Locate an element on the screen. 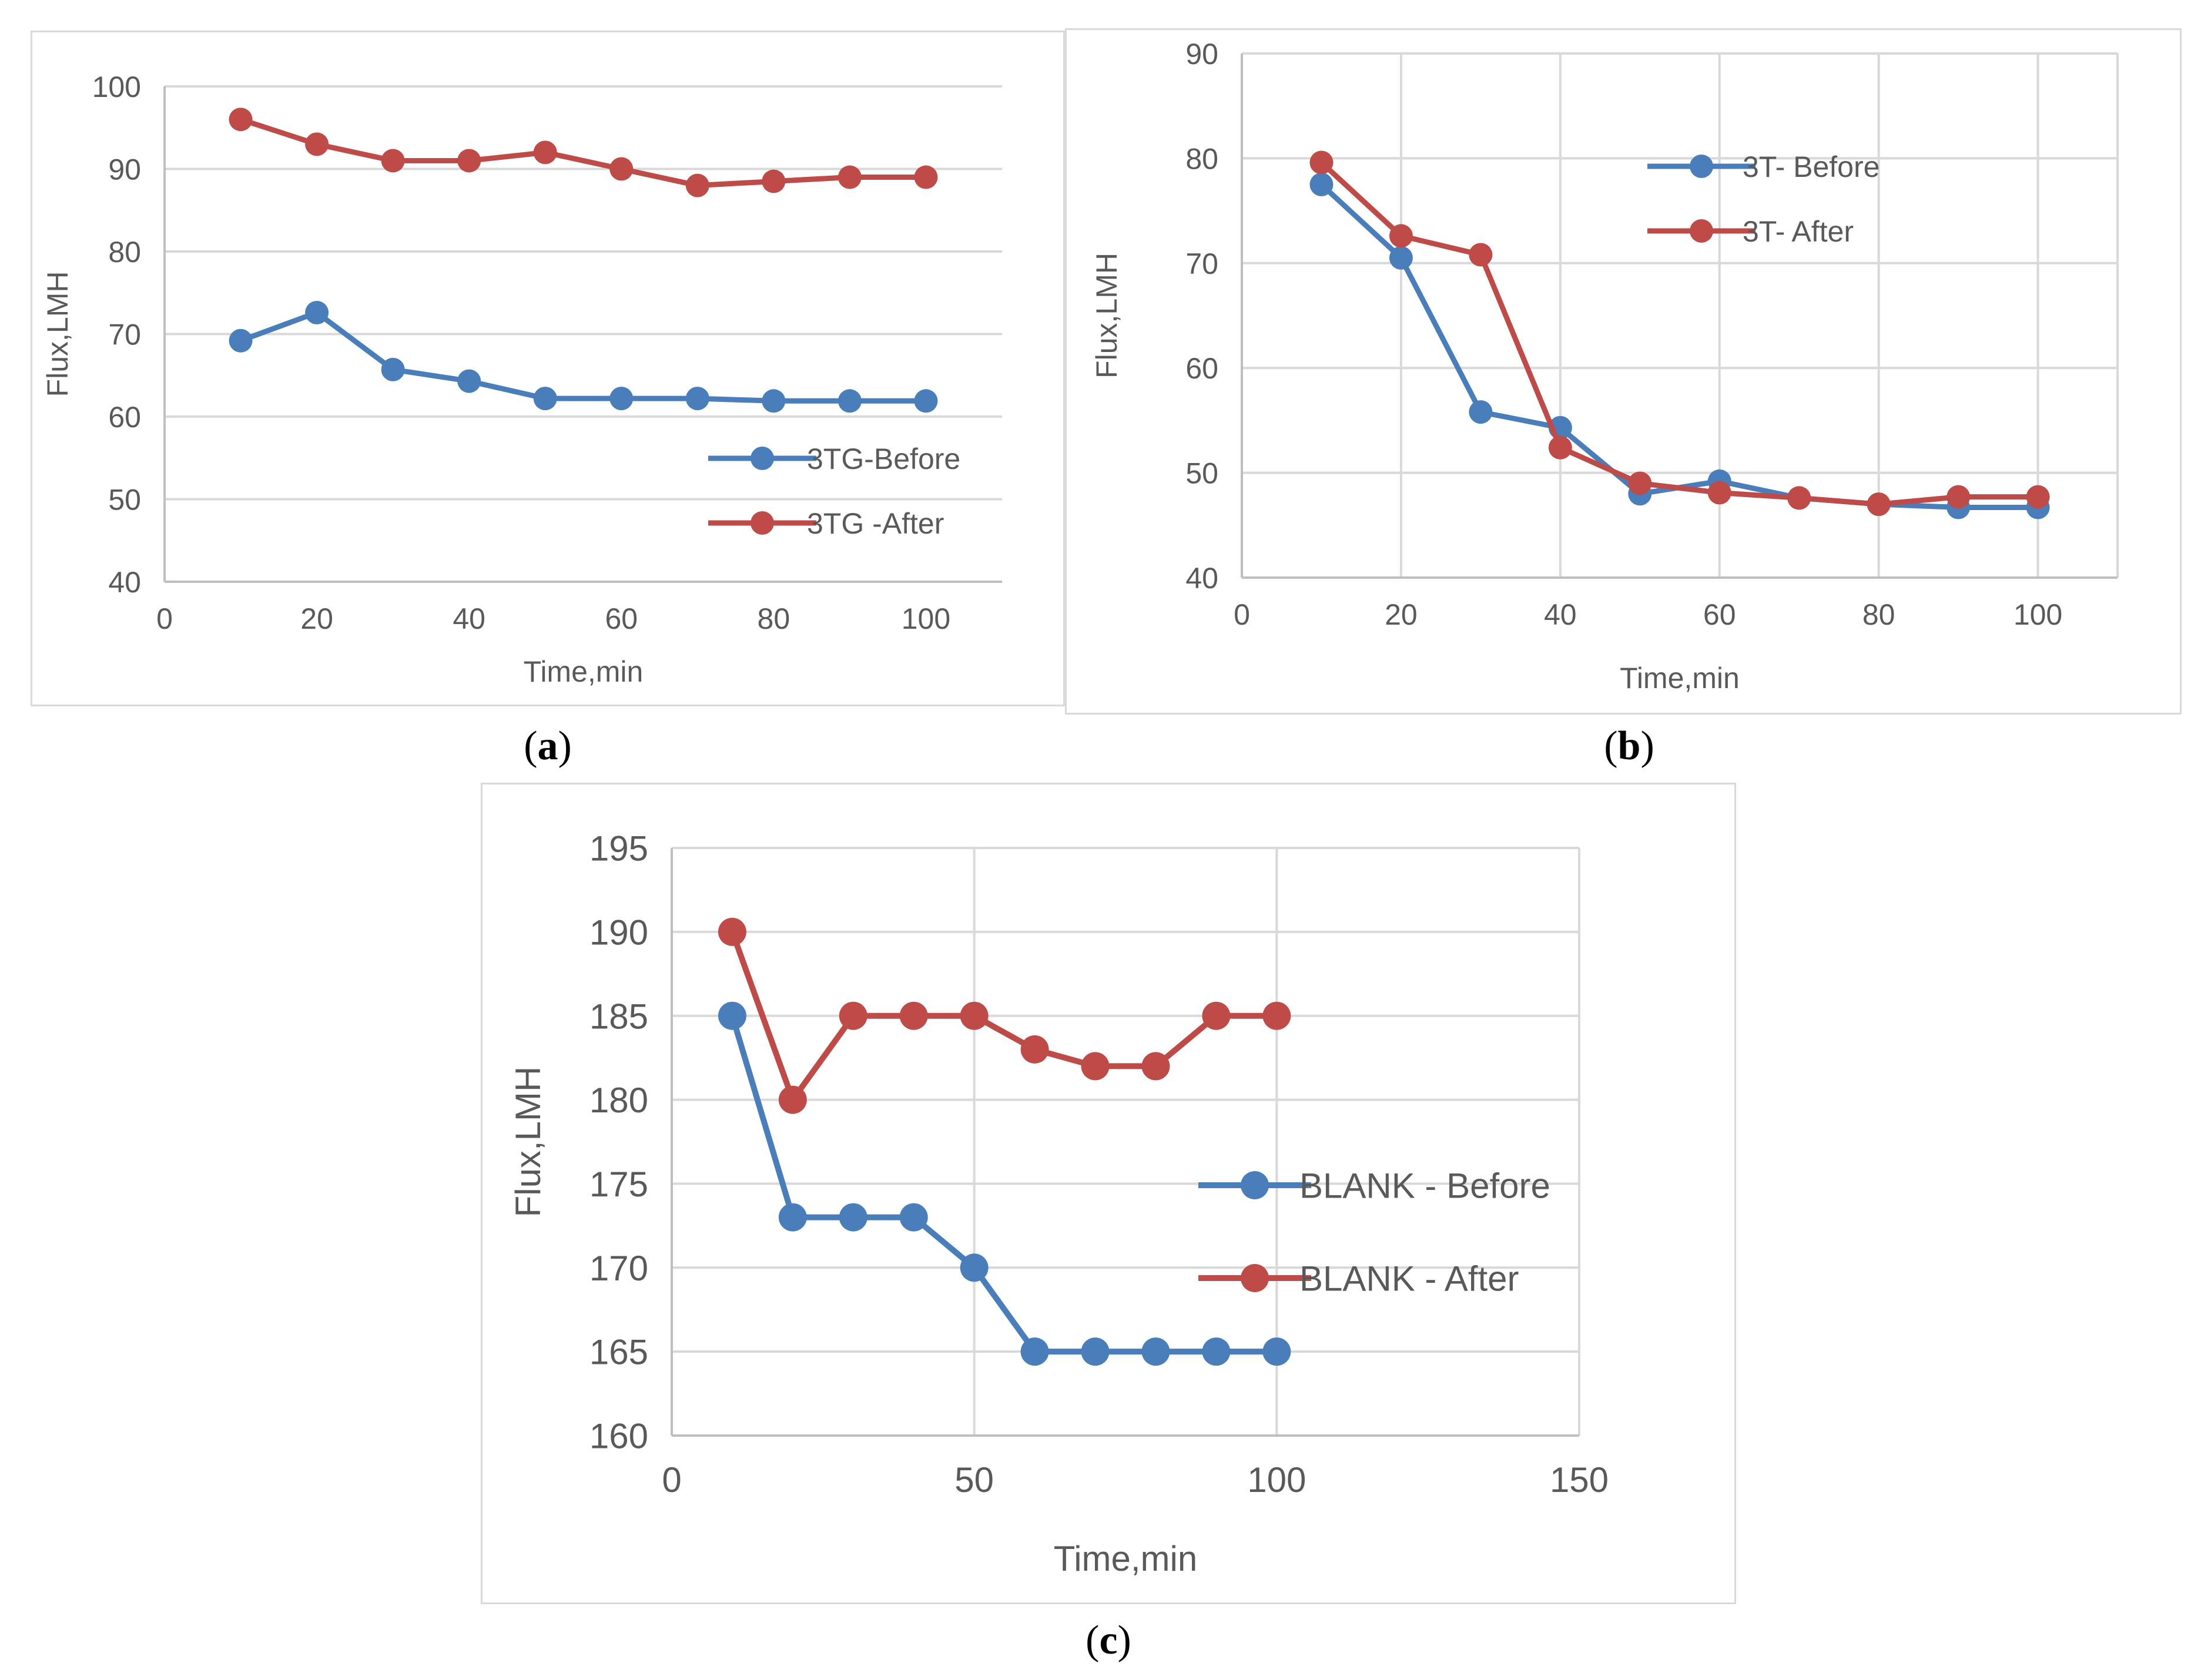  x-tick-label: 50 is located at coordinates (974, 1480).